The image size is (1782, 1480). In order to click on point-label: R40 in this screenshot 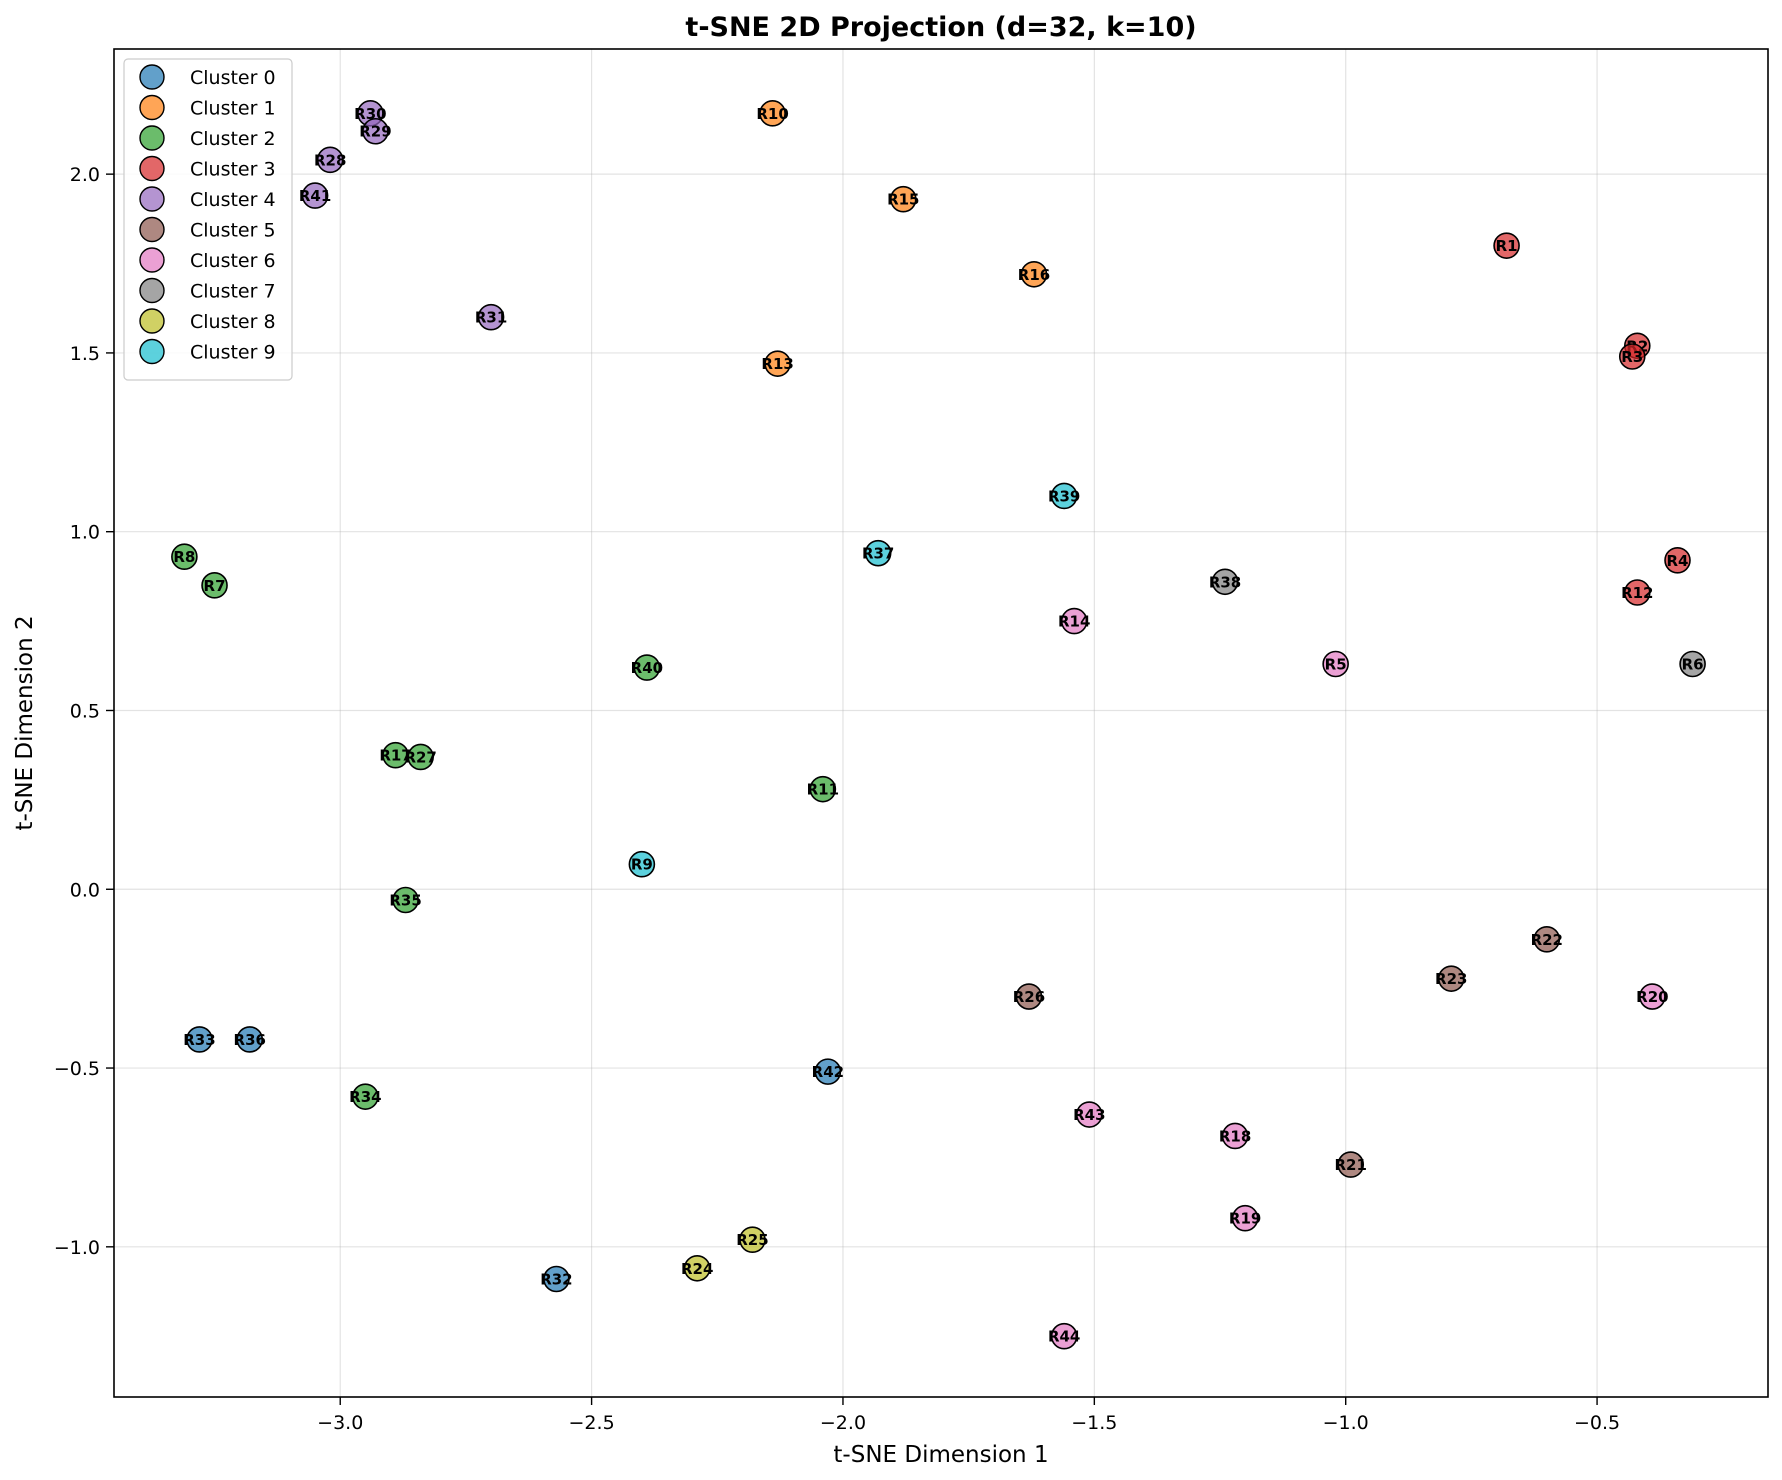, I will do `click(647, 668)`.